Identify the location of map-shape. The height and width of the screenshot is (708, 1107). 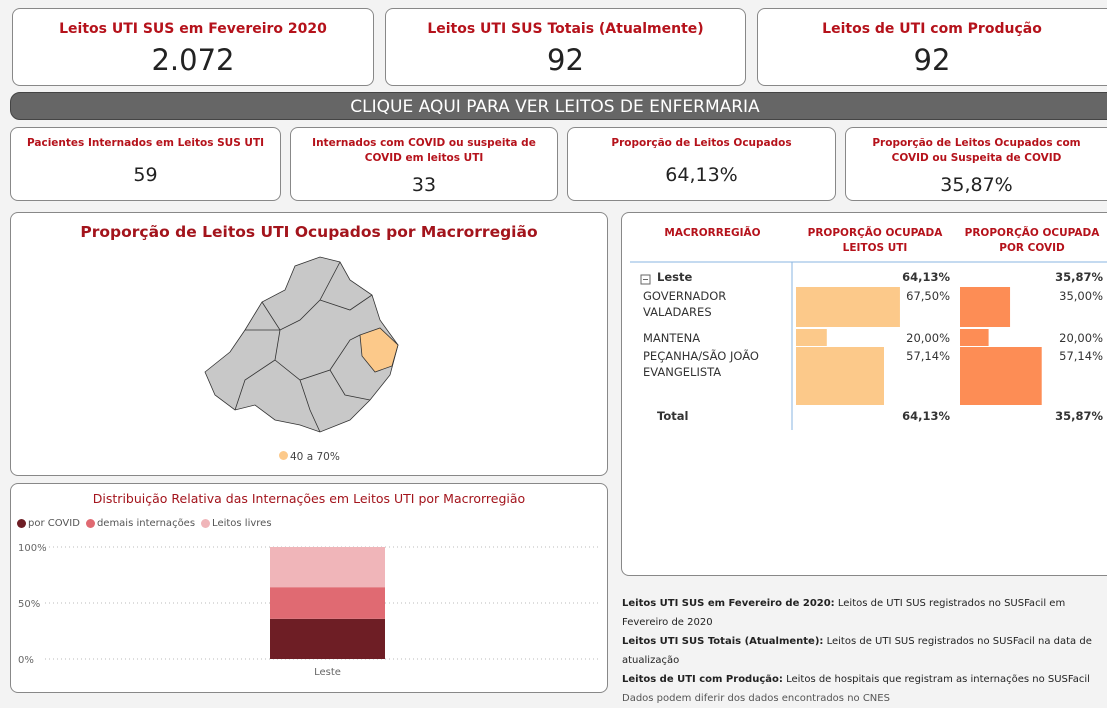
(301, 344).